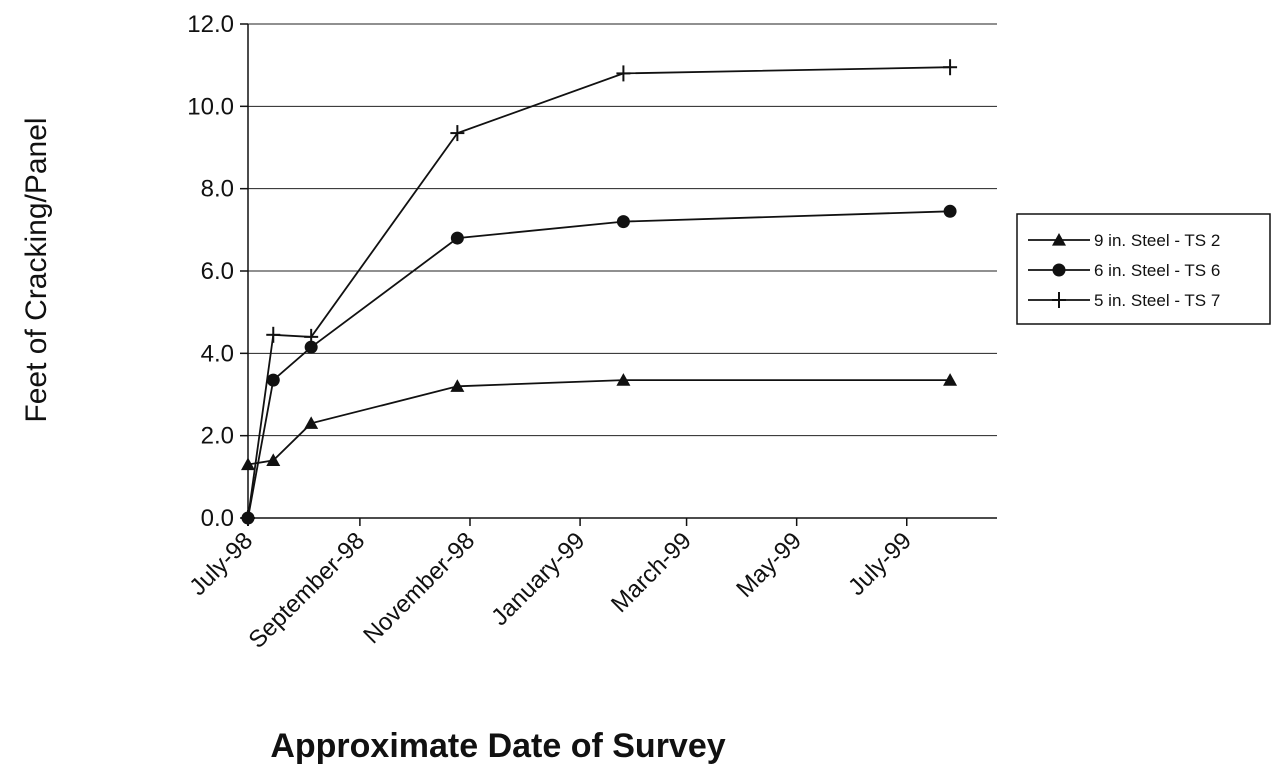 This screenshot has height=784, width=1272. What do you see at coordinates (538, 579) in the screenshot?
I see `x-tick-label: January-99` at bounding box center [538, 579].